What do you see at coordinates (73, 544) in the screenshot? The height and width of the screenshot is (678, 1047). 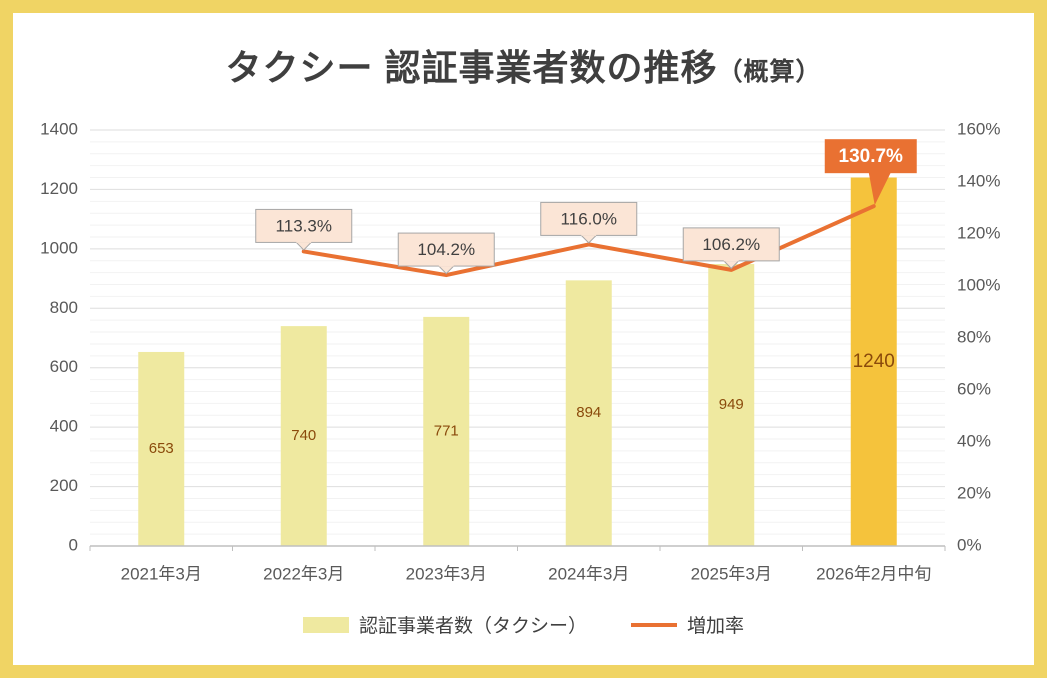 I see `left-axis-label: 0` at bounding box center [73, 544].